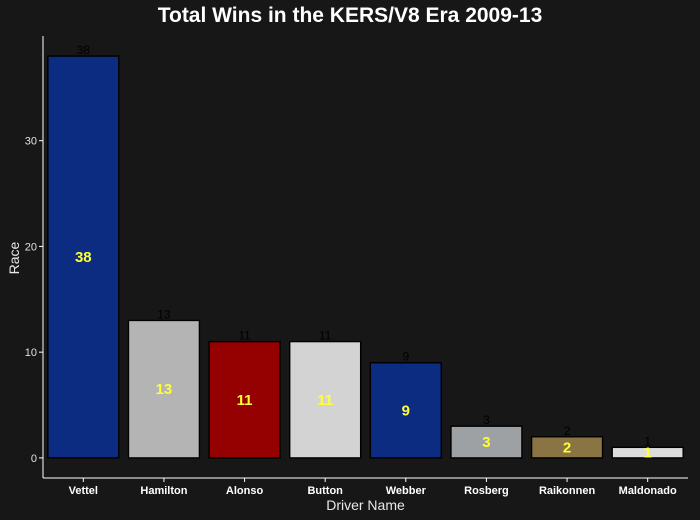 The height and width of the screenshot is (520, 700). What do you see at coordinates (34, 459) in the screenshot?
I see `y-tick-label: 0` at bounding box center [34, 459].